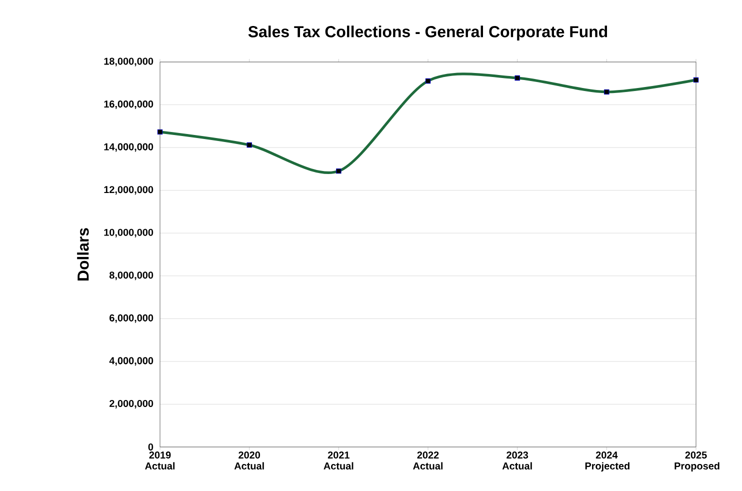 The image size is (742, 491). What do you see at coordinates (249, 461) in the screenshot?
I see `x-tick-label: 2020 Actual` at bounding box center [249, 461].